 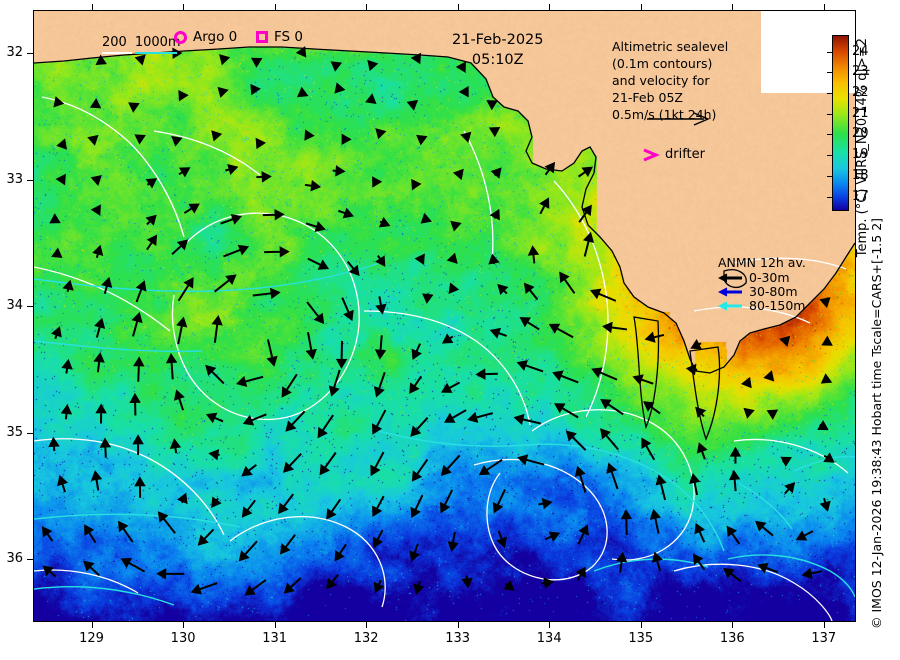 What do you see at coordinates (824, 625) in the screenshot?
I see `x-tick` at bounding box center [824, 625].